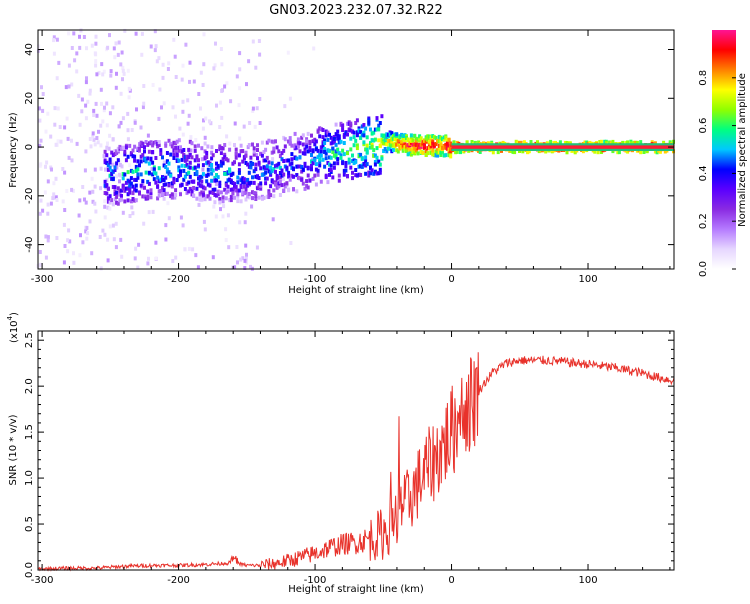 This screenshot has width=750, height=604. Describe the element at coordinates (315, 279) in the screenshot. I see `spectrogram-x-tick-label: -100` at that location.